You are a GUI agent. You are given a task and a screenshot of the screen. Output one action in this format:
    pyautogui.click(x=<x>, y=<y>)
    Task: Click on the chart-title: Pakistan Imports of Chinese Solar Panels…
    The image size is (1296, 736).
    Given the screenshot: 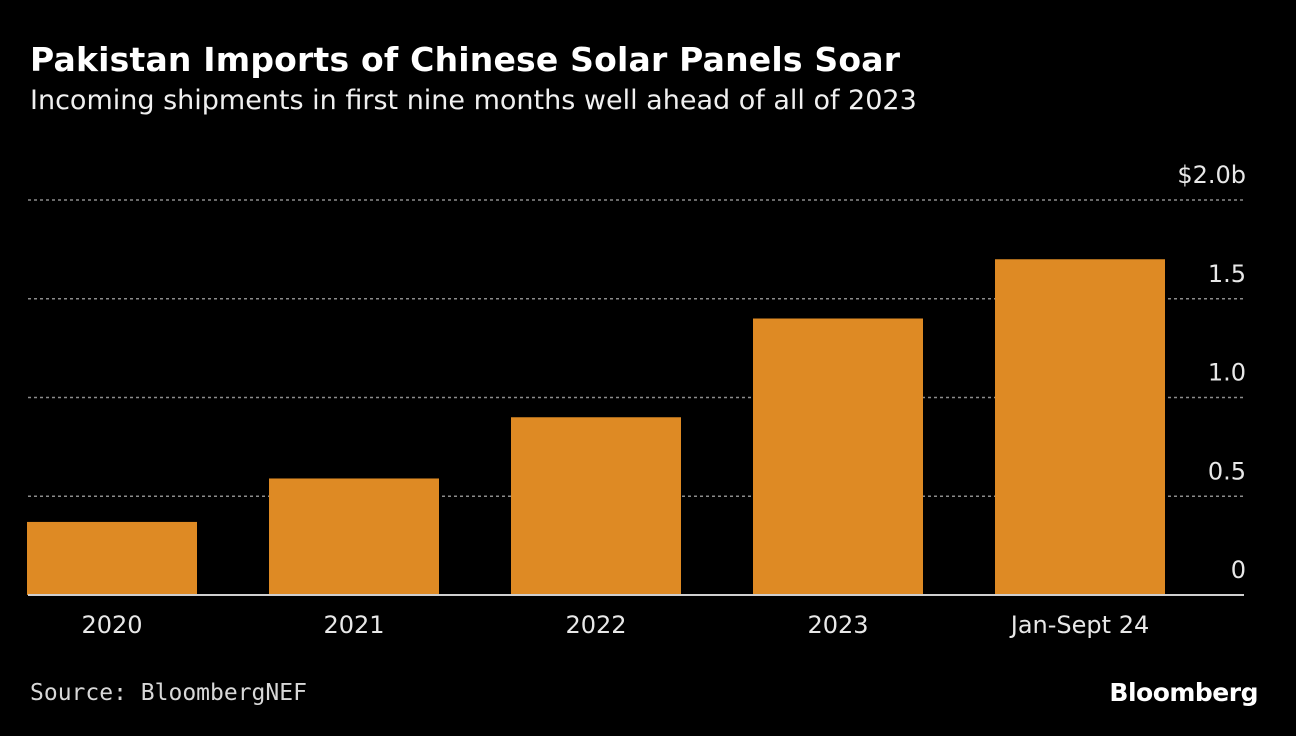 What is the action you would take?
    pyautogui.click(x=465, y=59)
    